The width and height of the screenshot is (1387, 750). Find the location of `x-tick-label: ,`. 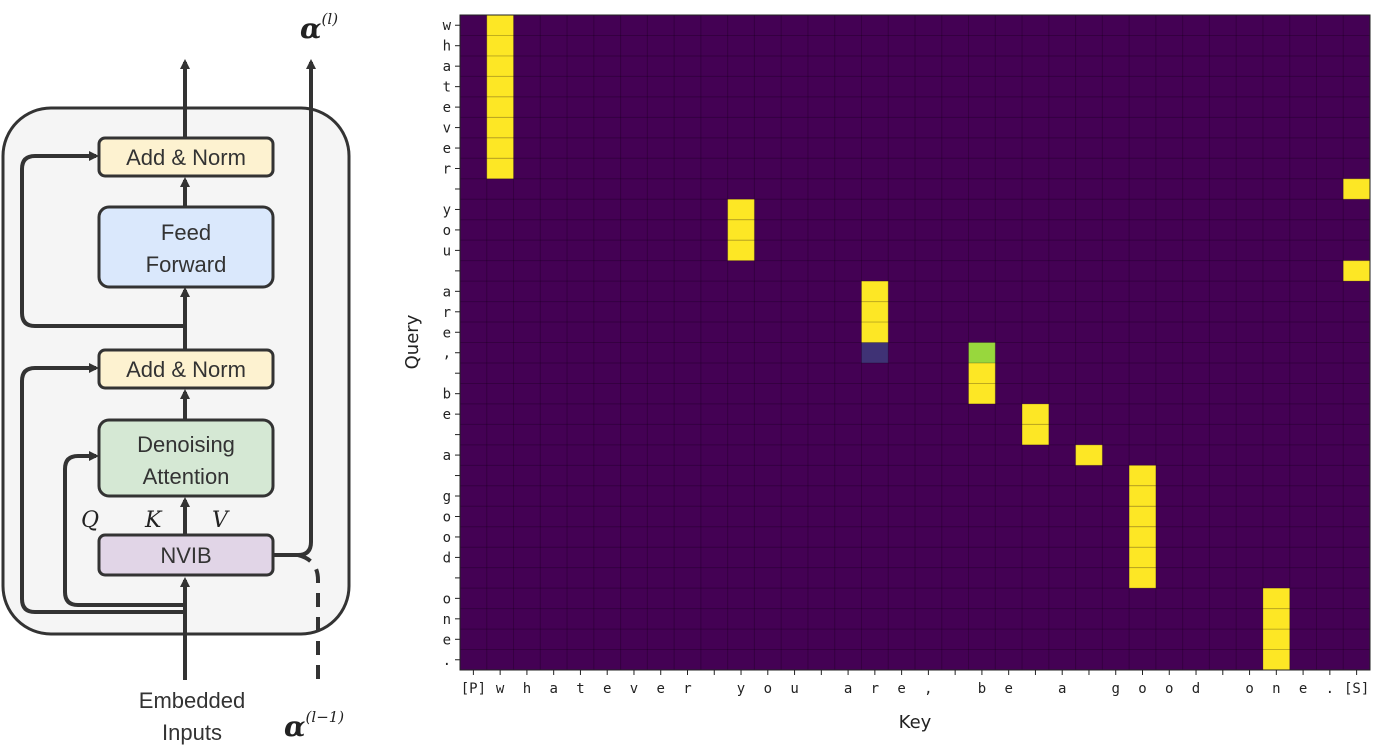

x-tick-label: , is located at coordinates (928, 689).